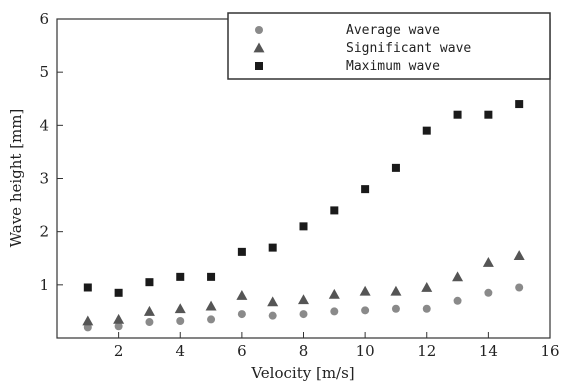 The height and width of the screenshot is (383, 563). Describe the element at coordinates (259, 30) in the screenshot. I see `legend-circle-icon` at that location.